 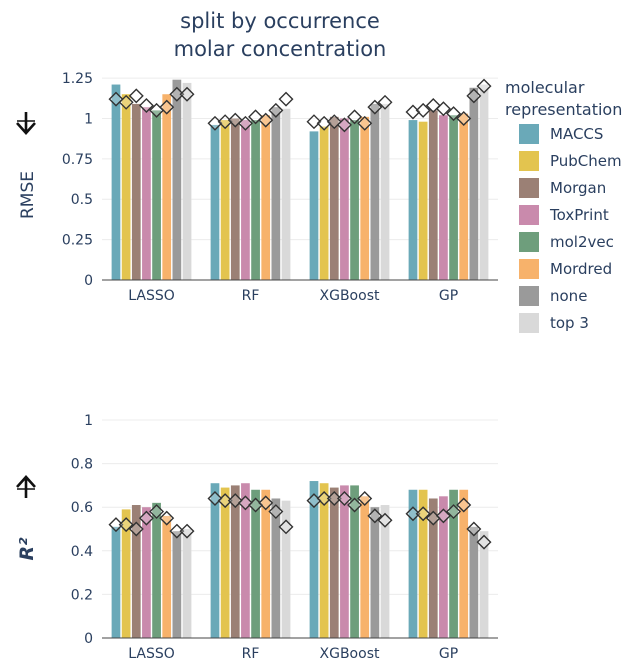 What do you see at coordinates (88, 639) in the screenshot?
I see `y-tick-label: 0` at bounding box center [88, 639].